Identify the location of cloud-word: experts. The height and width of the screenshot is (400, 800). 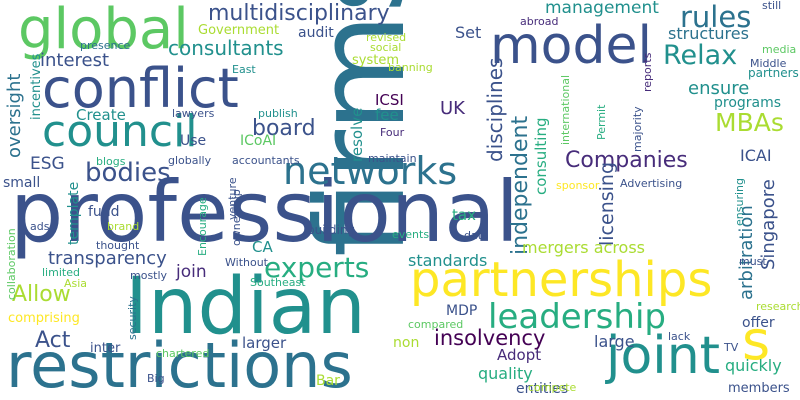
(317, 267).